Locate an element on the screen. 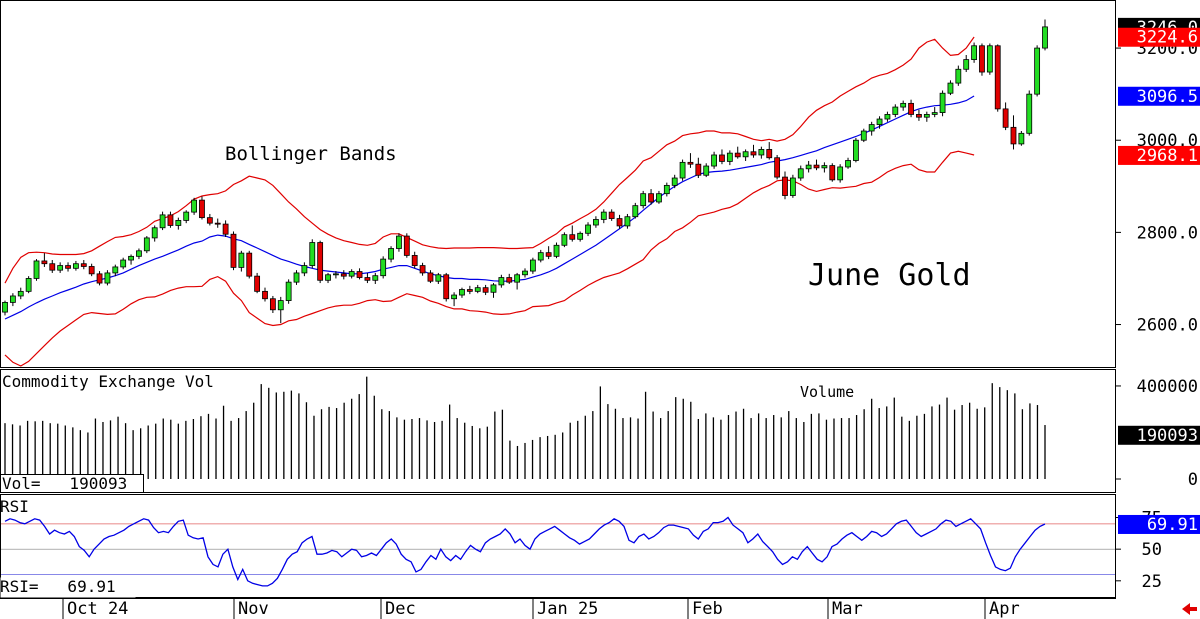 Image resolution: width=1200 pixels, height=619 pixels. volume-bars is located at coordinates (525, 427).